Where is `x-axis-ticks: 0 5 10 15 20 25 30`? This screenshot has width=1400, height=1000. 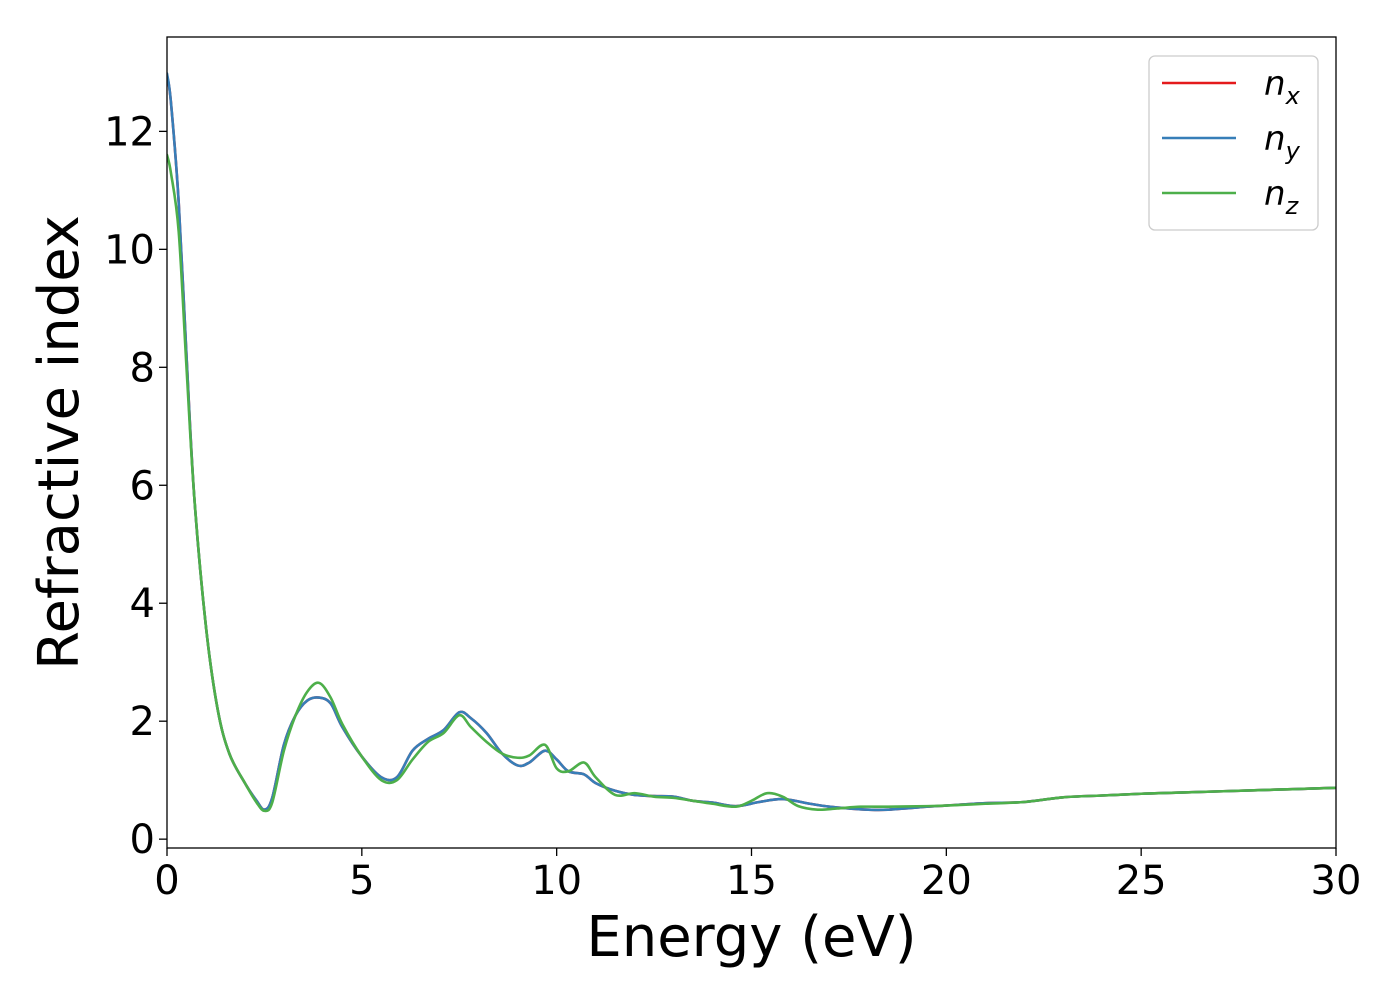
x-axis-ticks: 0 5 10 15 20 25 30 is located at coordinates (757, 876).